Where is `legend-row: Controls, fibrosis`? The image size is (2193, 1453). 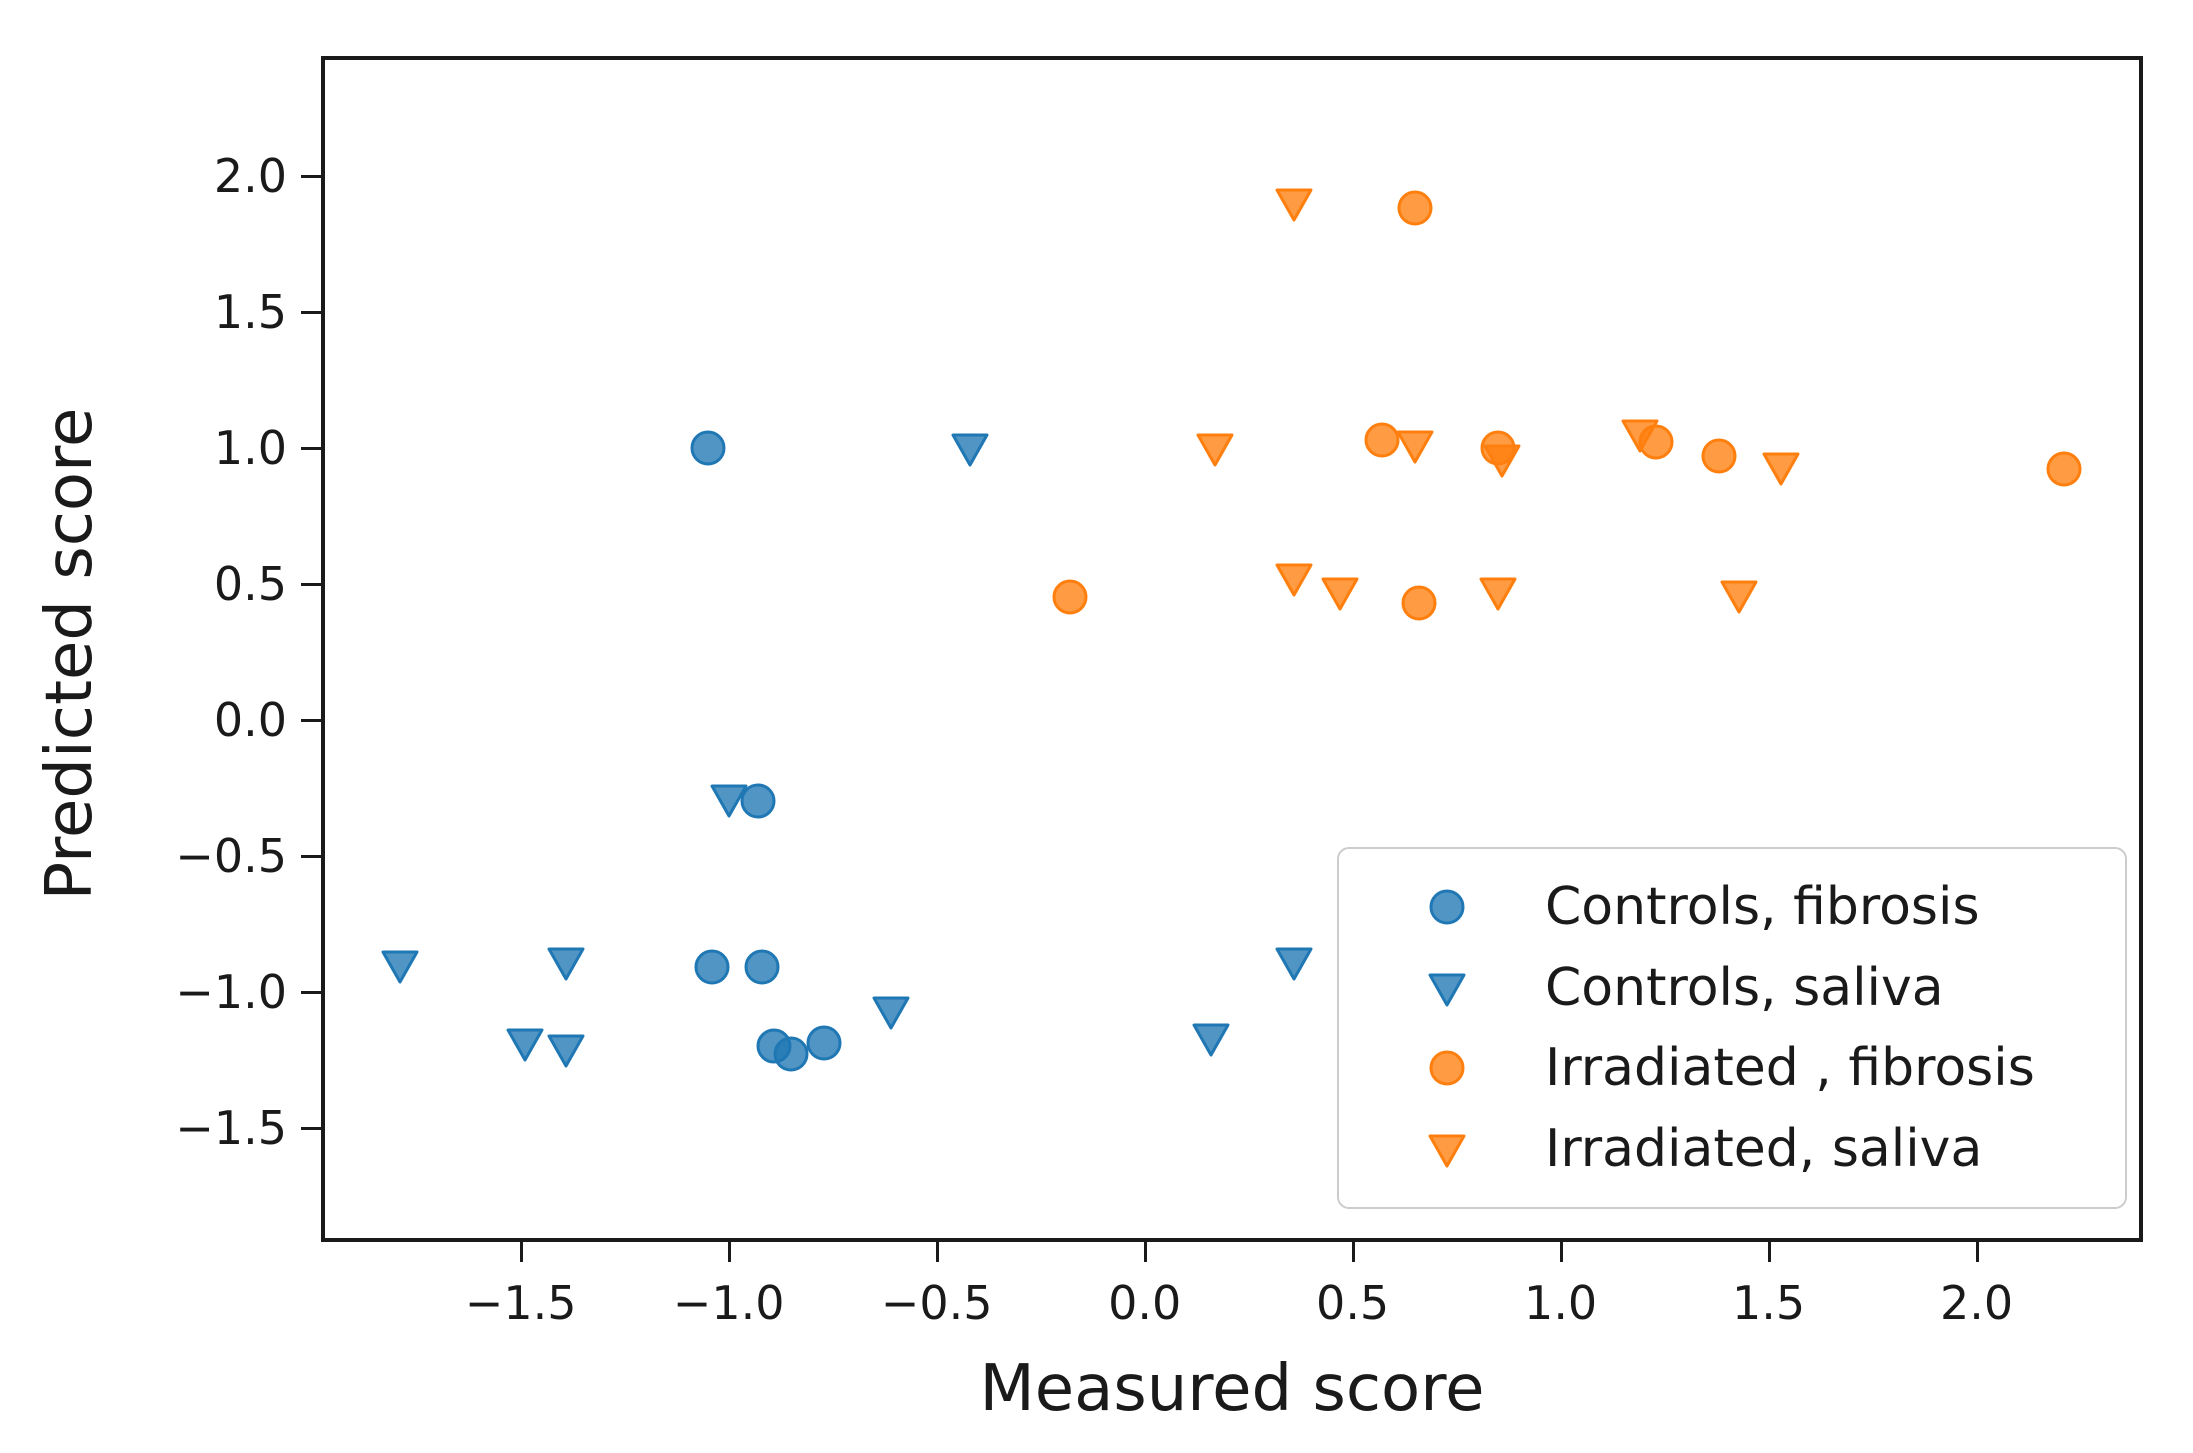 legend-row: Controls, fibrosis is located at coordinates (1741, 907).